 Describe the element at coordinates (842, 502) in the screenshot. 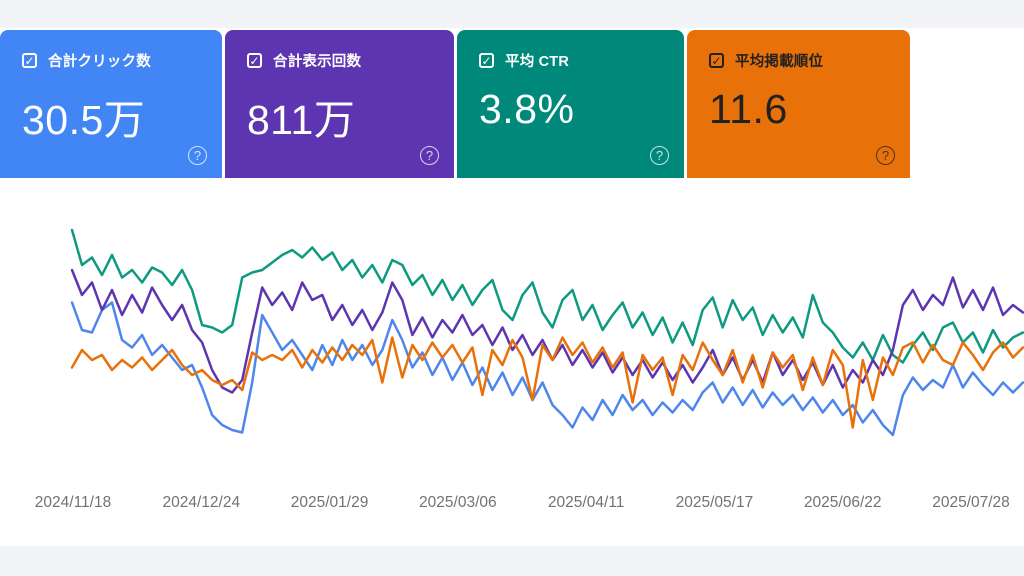

I see `x-axis-label: 2025/06/22` at that location.